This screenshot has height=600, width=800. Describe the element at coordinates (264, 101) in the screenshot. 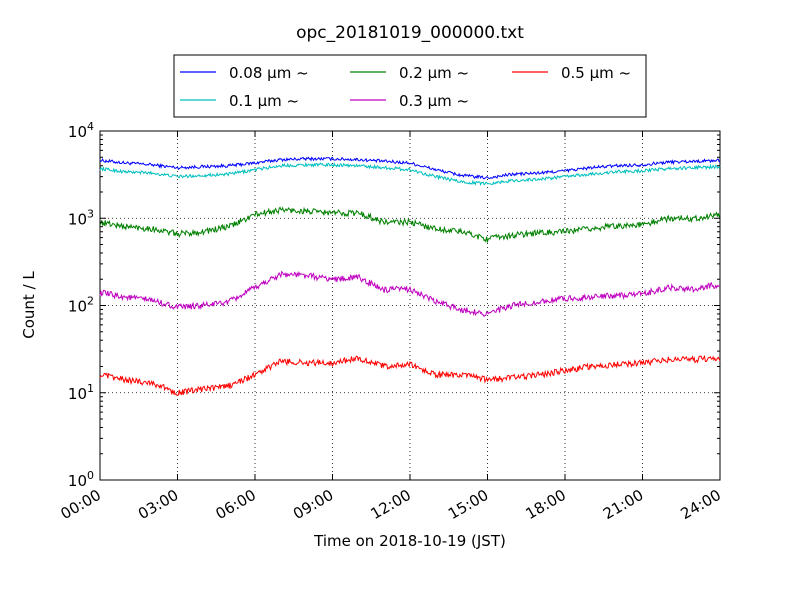

I see `legend-label: 0.1 μm ~` at that location.